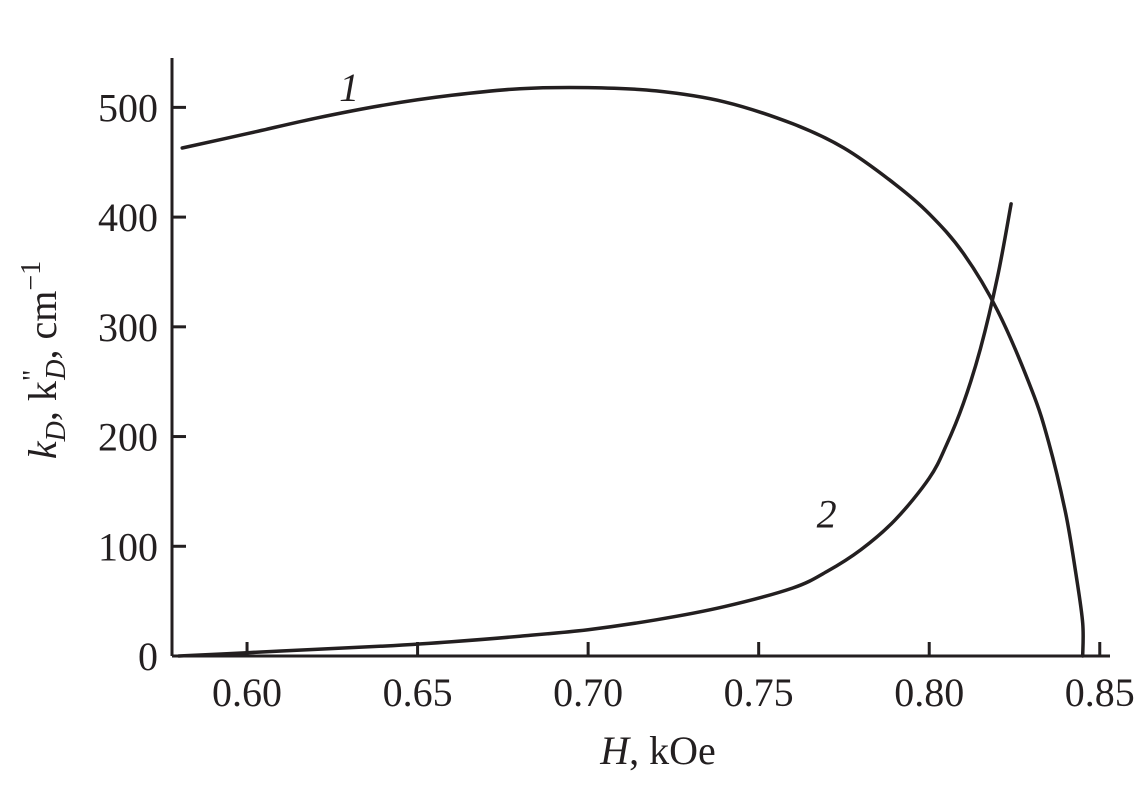 The width and height of the screenshot is (1146, 794). Describe the element at coordinates (657, 750) in the screenshot. I see `x-axis-title: H, kOe` at that location.